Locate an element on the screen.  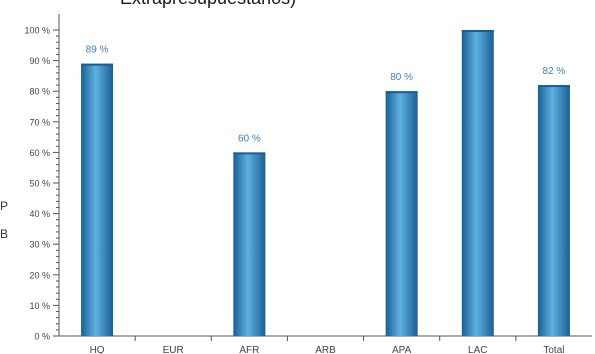
y-tick-label: 80 % is located at coordinates (39, 92).